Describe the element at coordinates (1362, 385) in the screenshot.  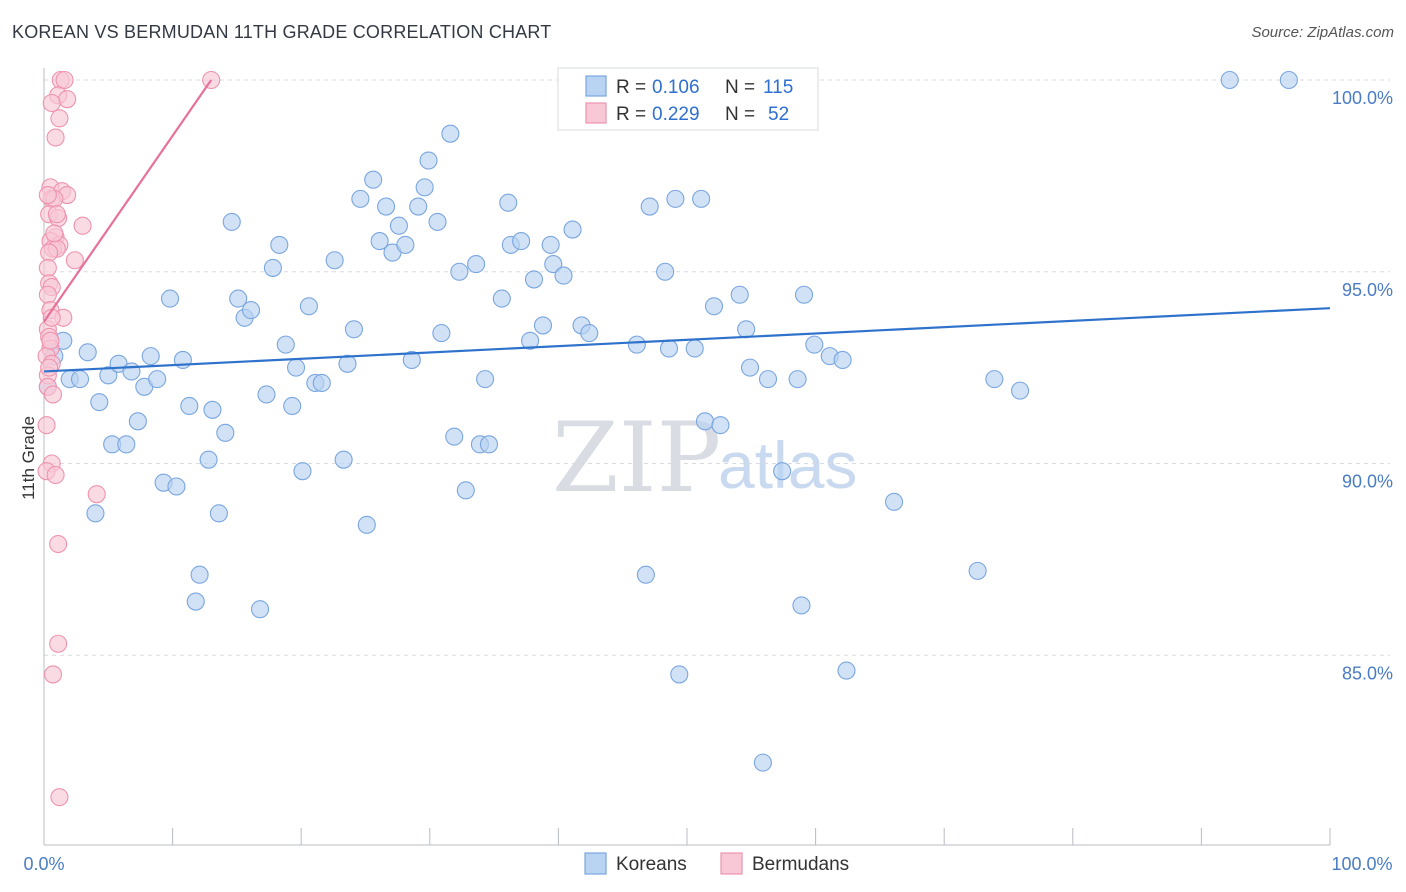
I see `y-axis-tick-labels: 85.0% 90.0% 95.0% 100.0%` at that location.